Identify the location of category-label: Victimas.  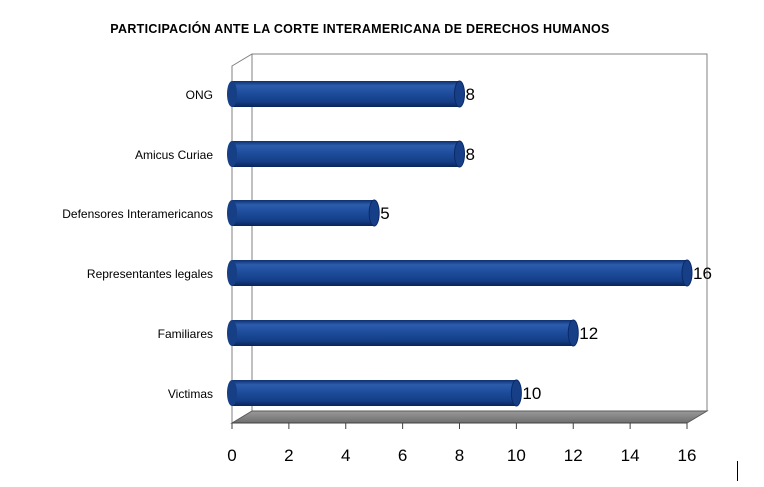
(190, 394).